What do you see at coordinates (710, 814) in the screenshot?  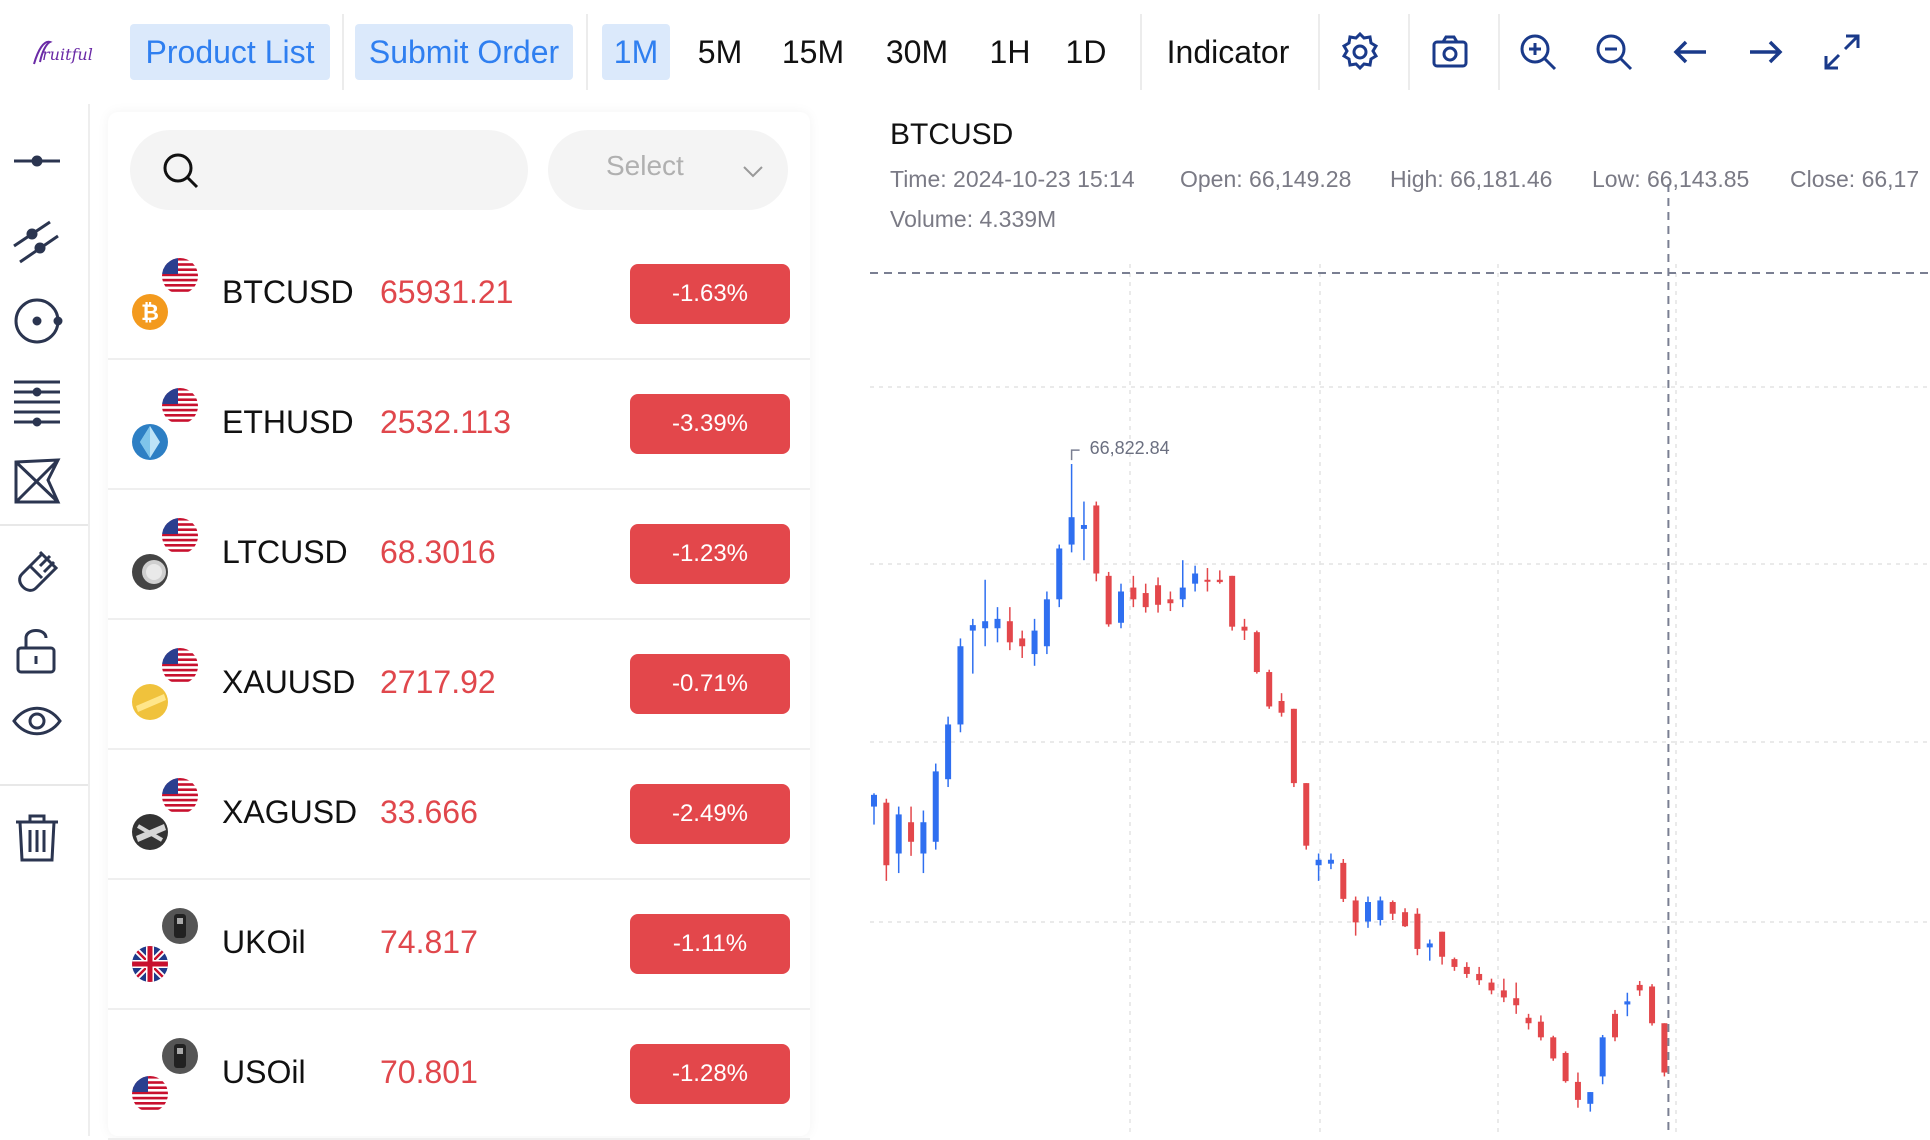 I see `change-badge: -2.49%` at bounding box center [710, 814].